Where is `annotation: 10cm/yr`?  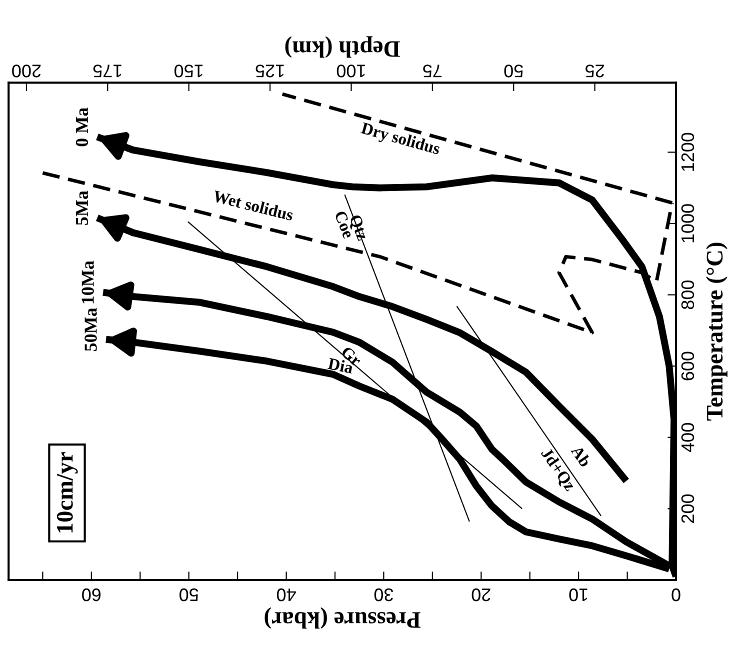
annotation: 10cm/yr is located at coordinates (67, 492).